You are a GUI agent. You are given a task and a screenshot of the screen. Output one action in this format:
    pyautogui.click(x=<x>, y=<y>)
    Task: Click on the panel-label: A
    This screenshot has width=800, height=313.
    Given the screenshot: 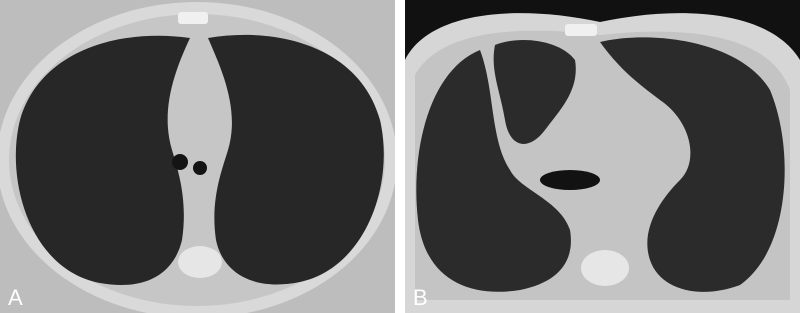 What is the action you would take?
    pyautogui.click(x=15, y=297)
    